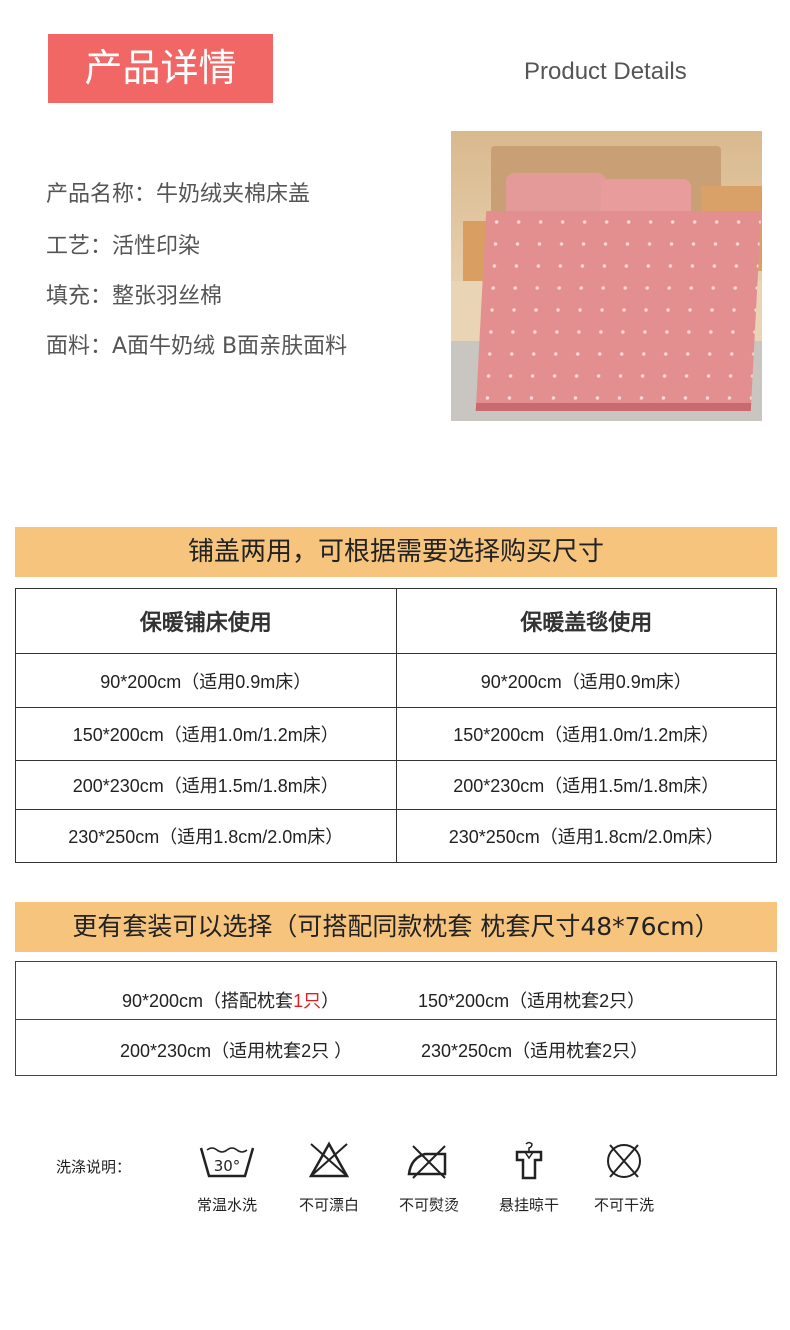 The image size is (790, 1330). What do you see at coordinates (606, 276) in the screenshot?
I see `product-photo` at bounding box center [606, 276].